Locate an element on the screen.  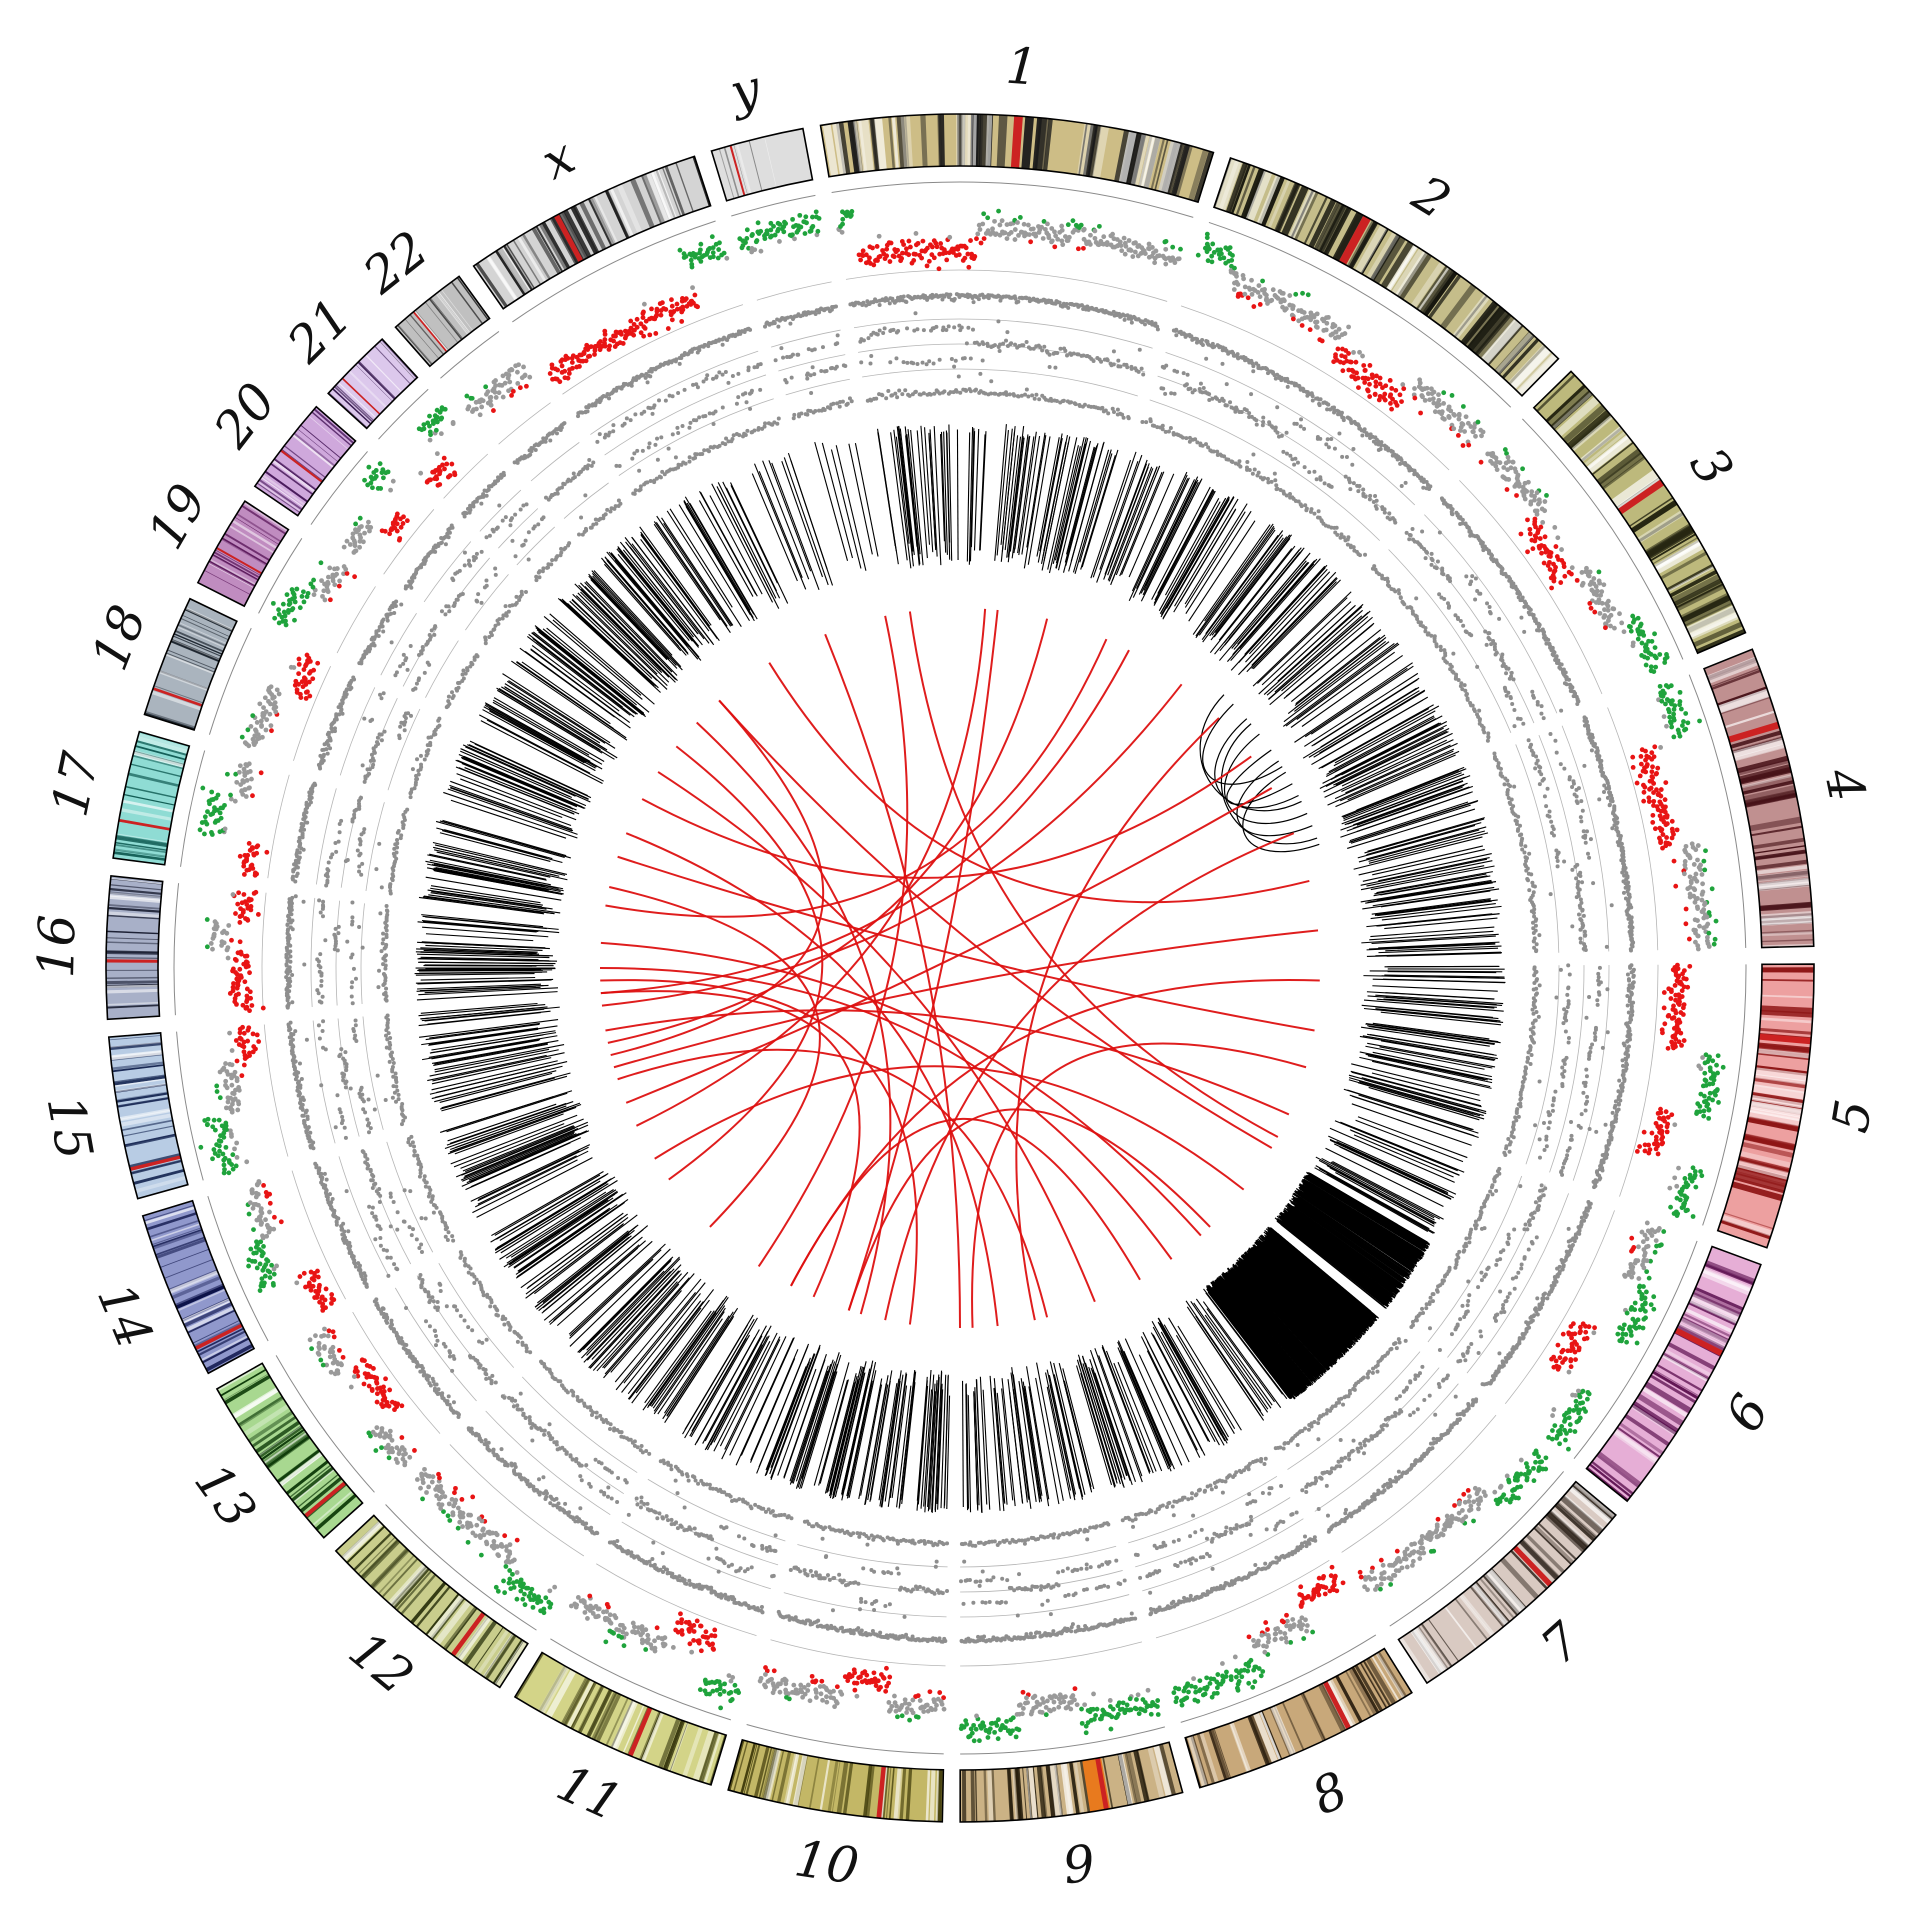
chromosome-label-8: 8 is located at coordinates (1329, 1794).